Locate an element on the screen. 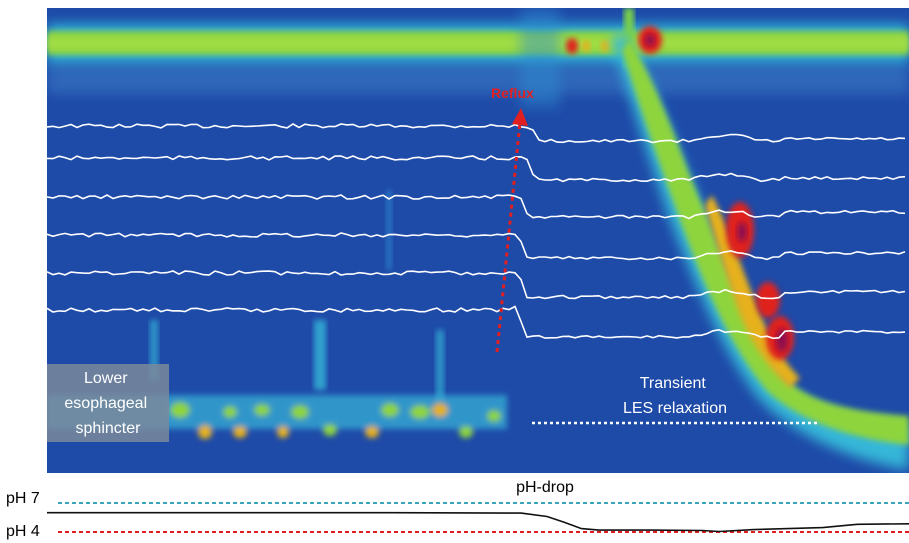  swallow-onset is located at coordinates (629, 38).